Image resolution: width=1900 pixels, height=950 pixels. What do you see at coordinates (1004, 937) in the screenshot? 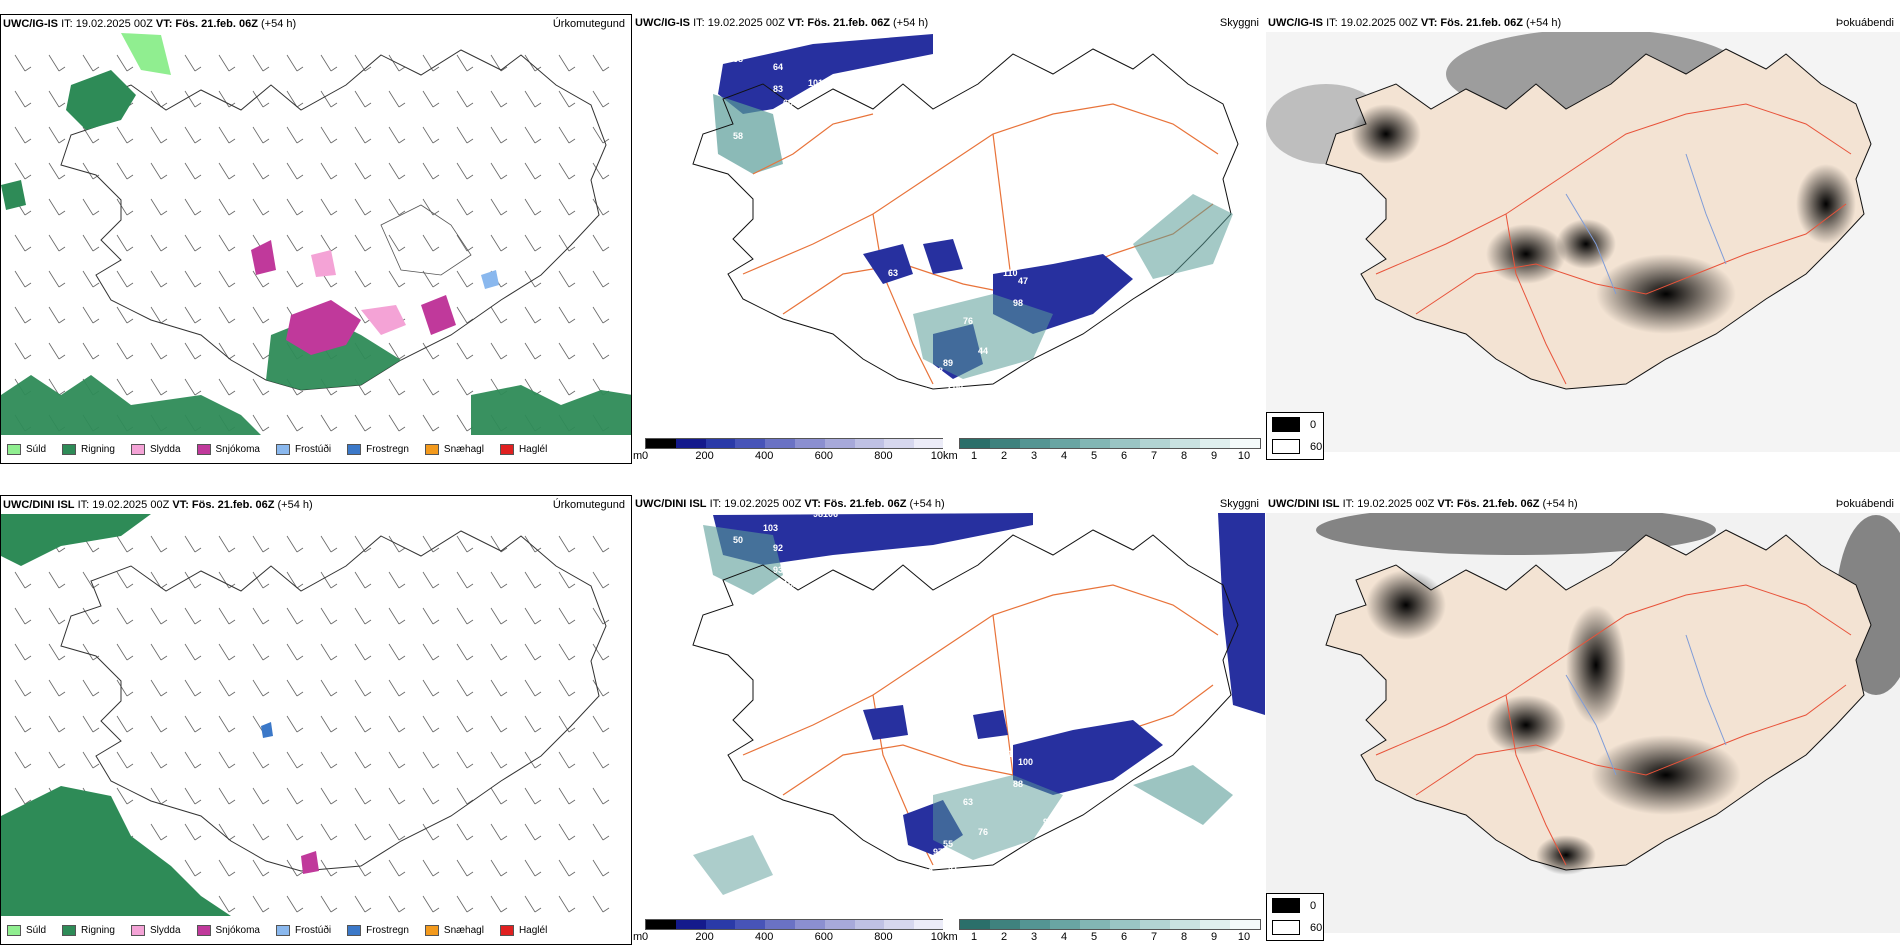
I see `colorbar-tick: 2` at bounding box center [1004, 937].